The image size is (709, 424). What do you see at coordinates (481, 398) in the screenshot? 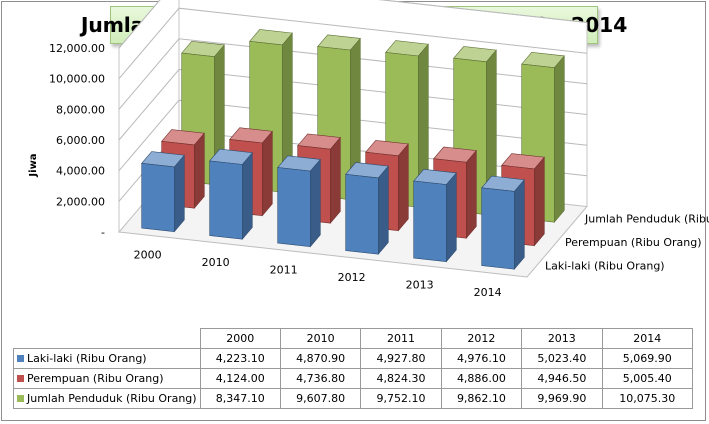
I see `table-cell: 9,862.10` at bounding box center [481, 398].